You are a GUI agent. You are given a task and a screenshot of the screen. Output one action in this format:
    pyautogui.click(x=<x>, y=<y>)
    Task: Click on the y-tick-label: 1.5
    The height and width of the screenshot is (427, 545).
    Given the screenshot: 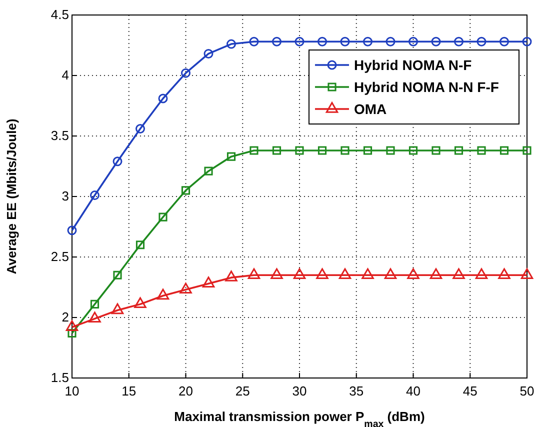 What is the action you would take?
    pyautogui.click(x=59, y=378)
    